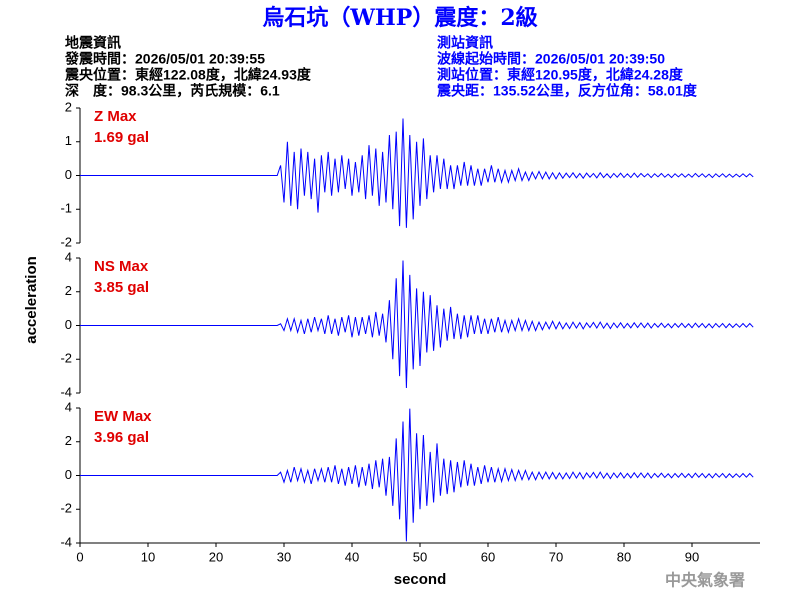  Describe the element at coordinates (465, 43) in the screenshot. I see `station-info: 測站資訊` at that location.